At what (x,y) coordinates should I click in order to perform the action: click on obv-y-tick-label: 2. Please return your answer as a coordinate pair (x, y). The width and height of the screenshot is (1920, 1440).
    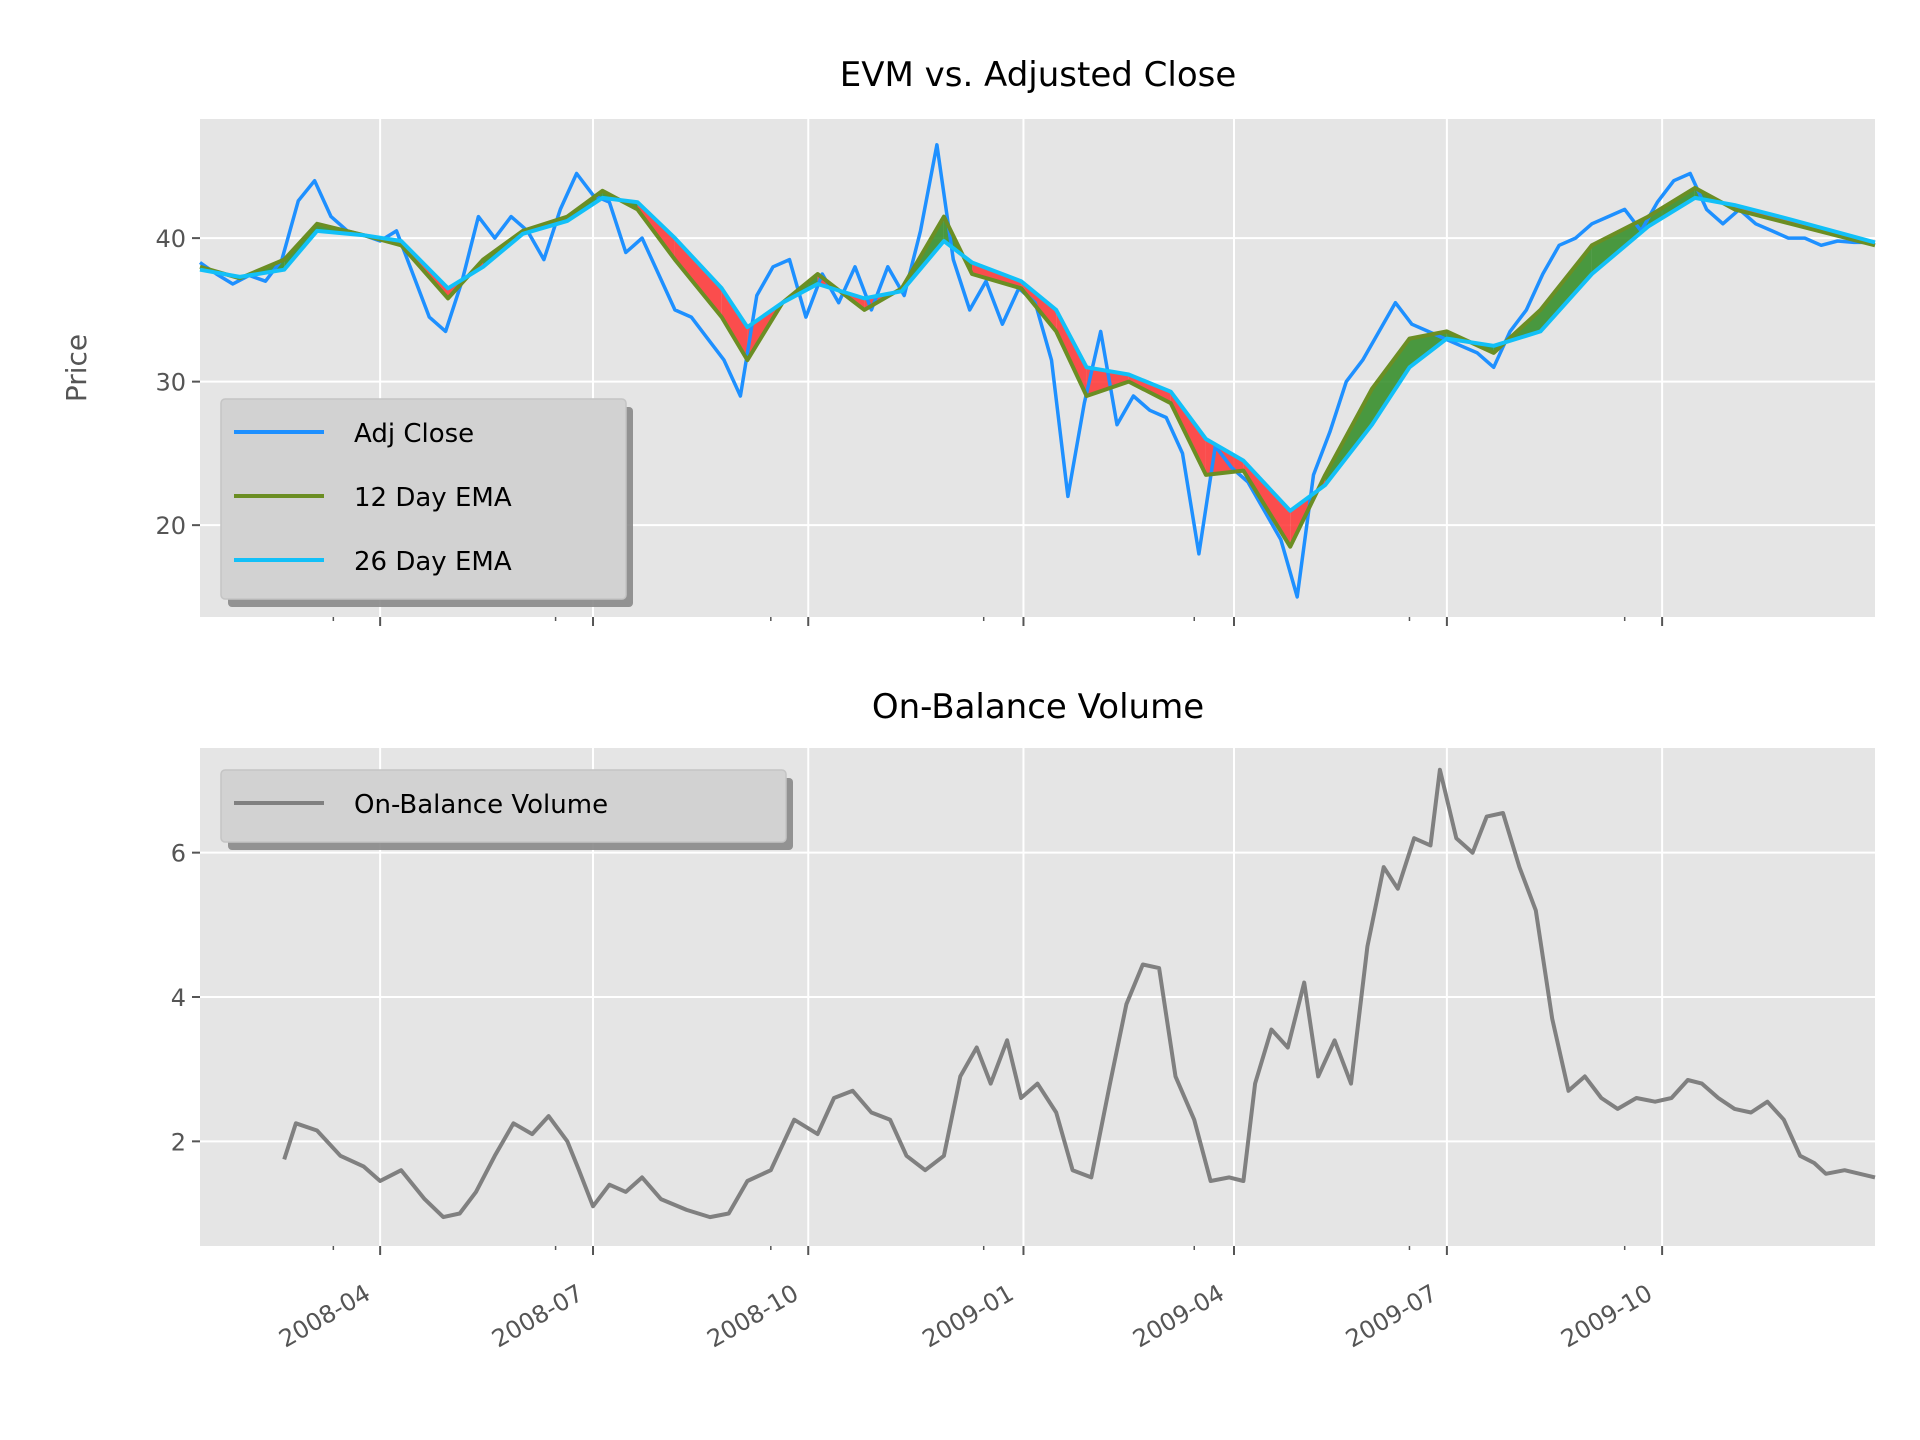
    Looking at the image, I should click on (178, 1142).